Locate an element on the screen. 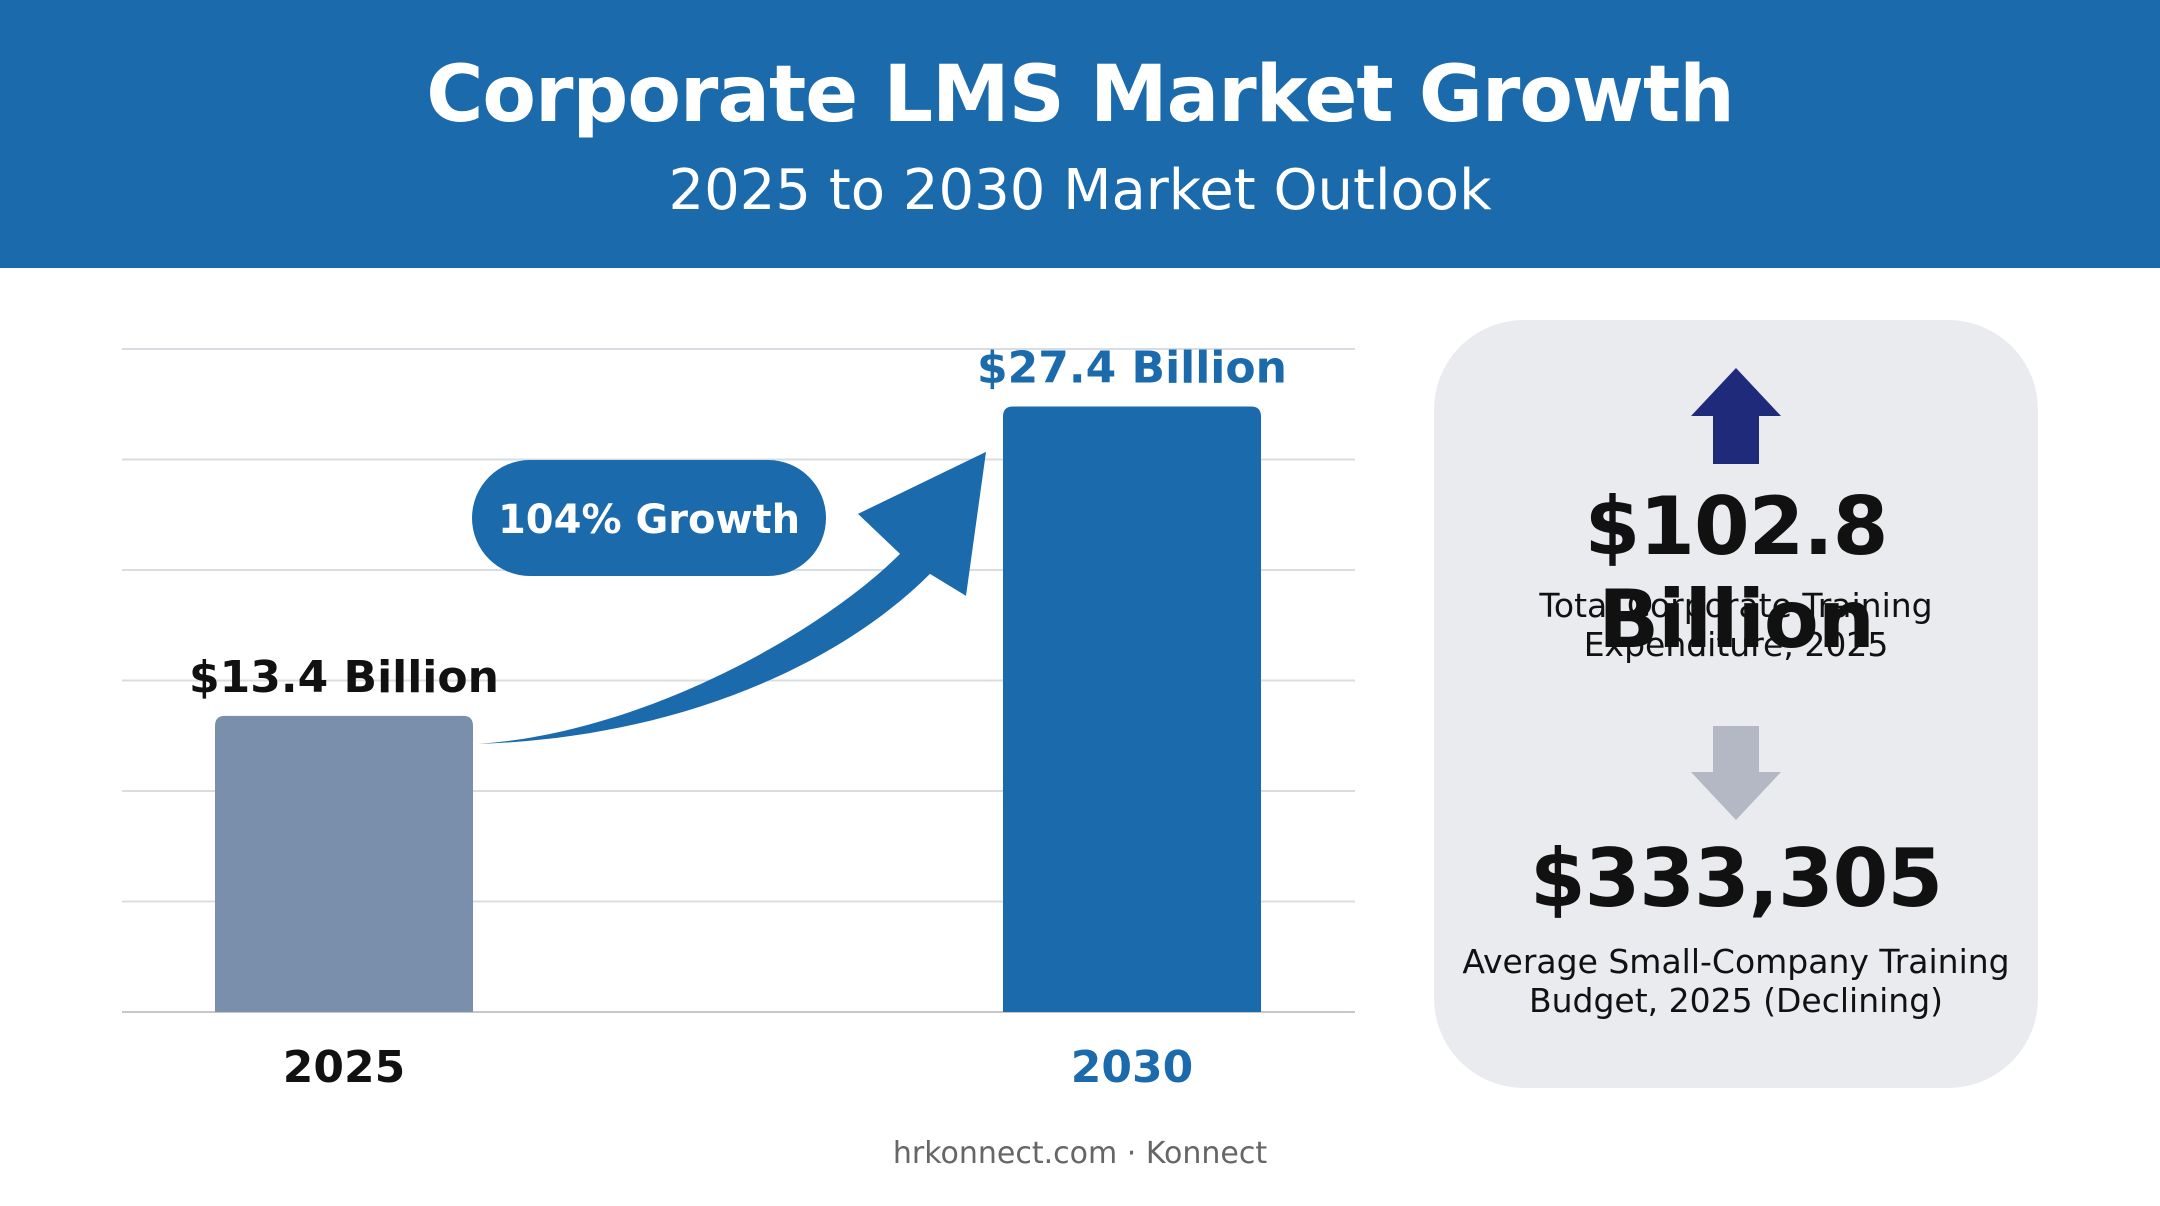 This screenshot has width=2160, height=1206. arrow-up-icon is located at coordinates (1736, 416).